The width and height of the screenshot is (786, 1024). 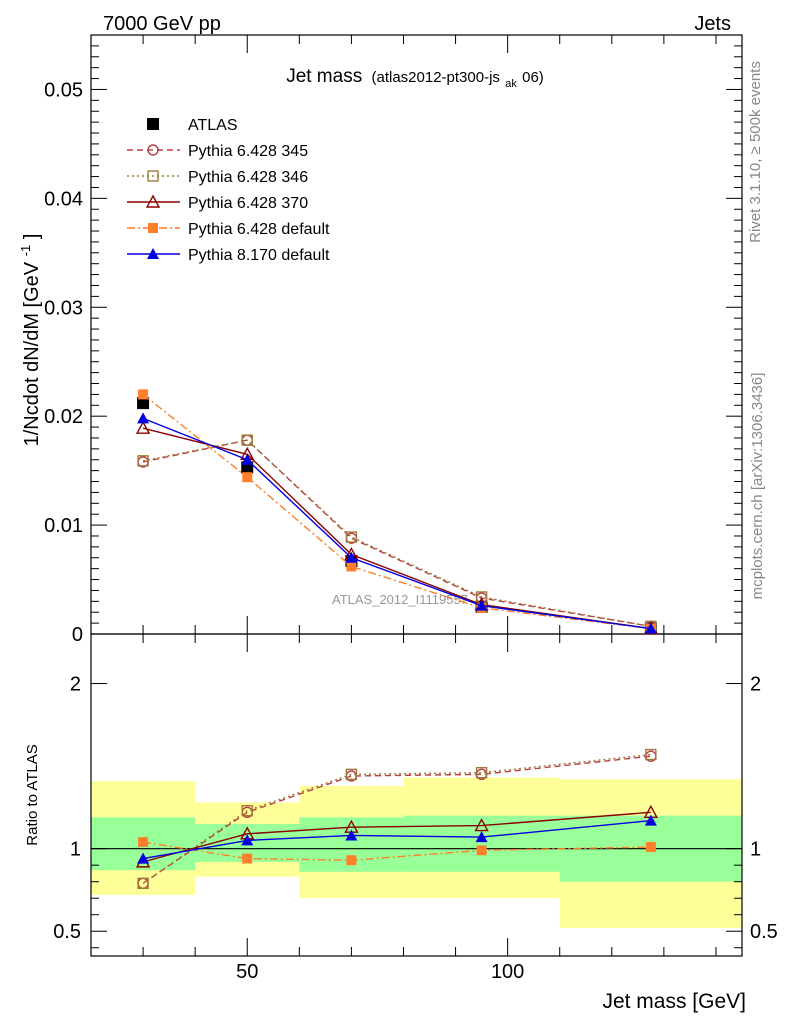 What do you see at coordinates (248, 177) in the screenshot?
I see `legend-label: Pythia 6.428 346` at bounding box center [248, 177].